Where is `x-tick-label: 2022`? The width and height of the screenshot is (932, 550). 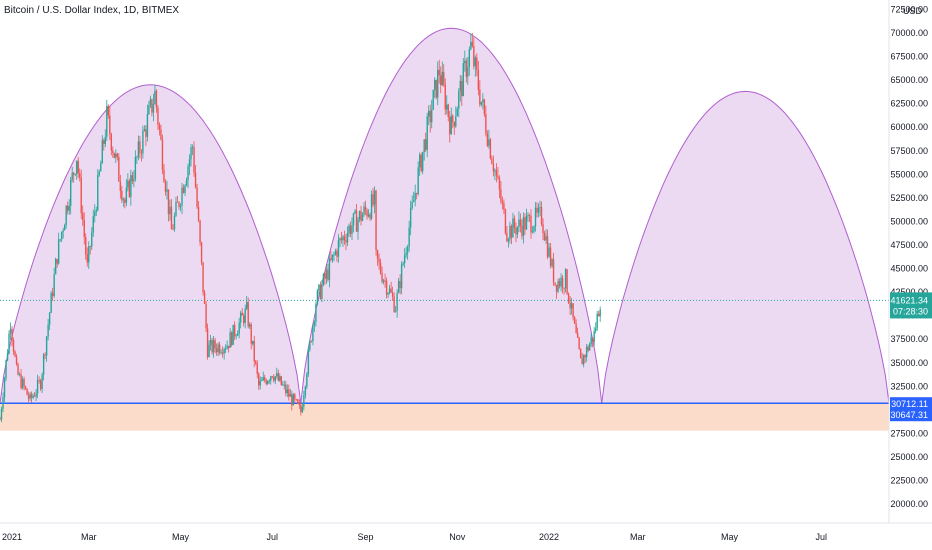
x-tick-label: 2022 is located at coordinates (549, 537).